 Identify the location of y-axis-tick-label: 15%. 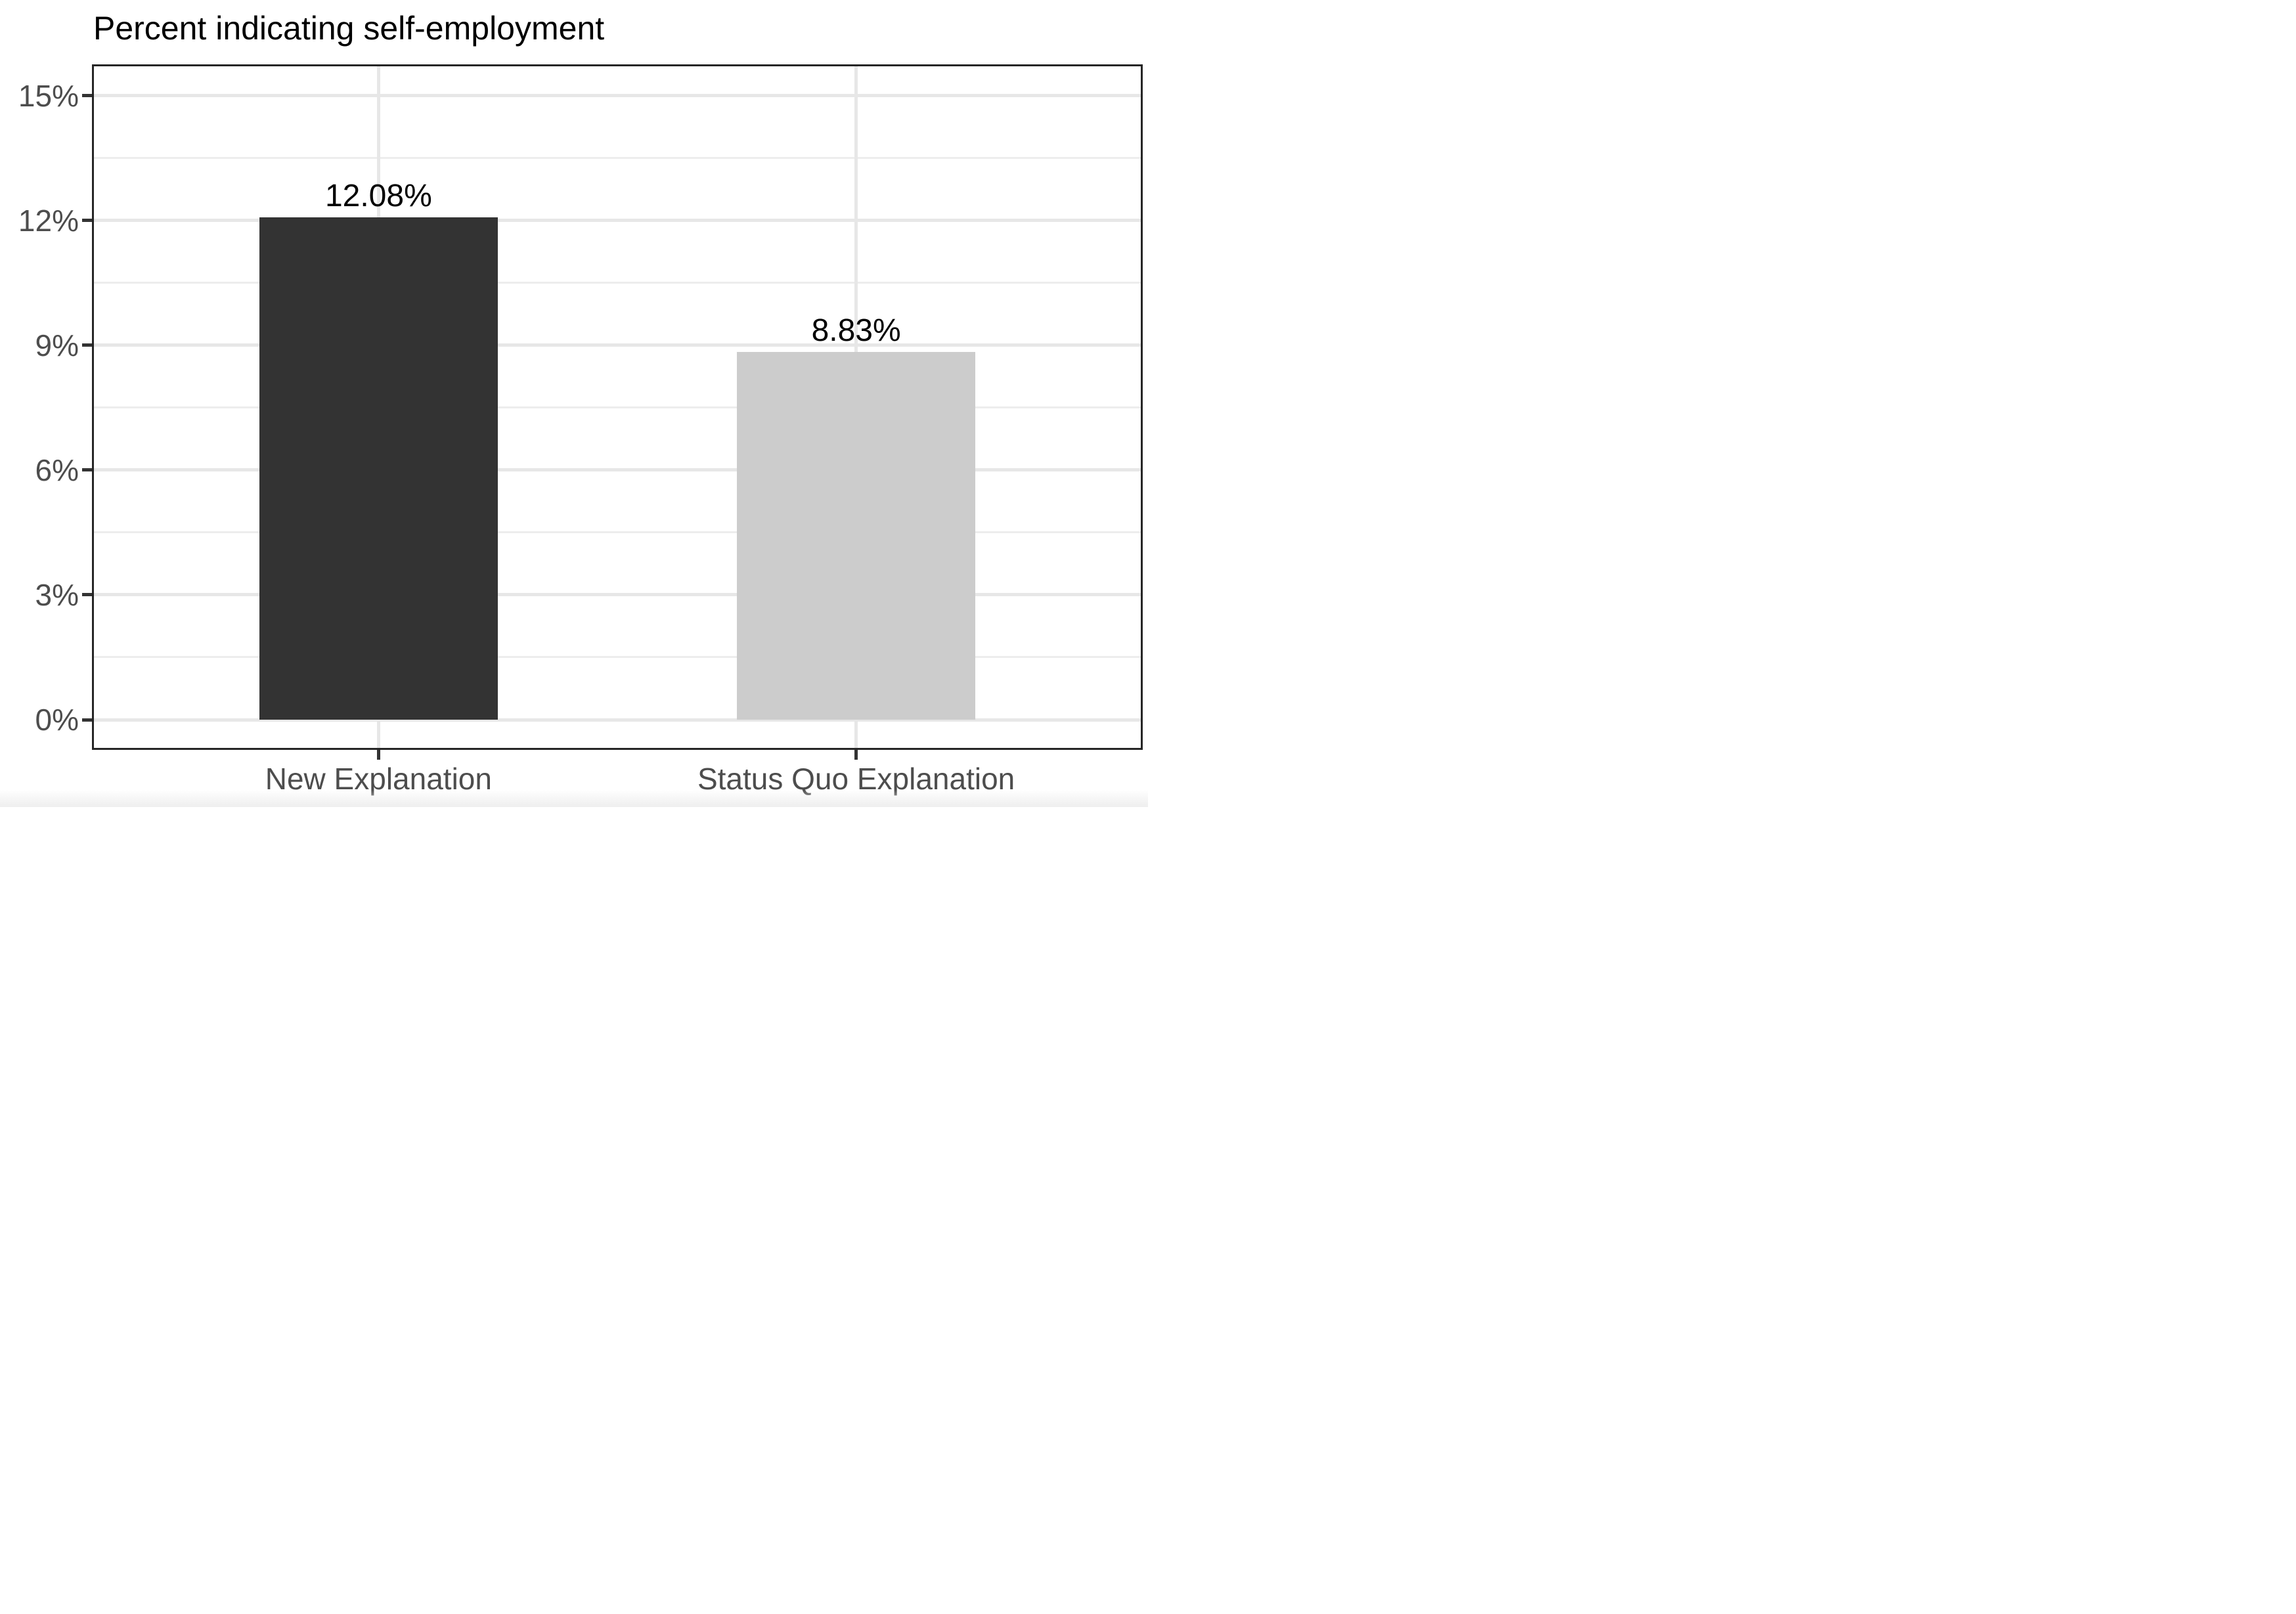
(48, 95).